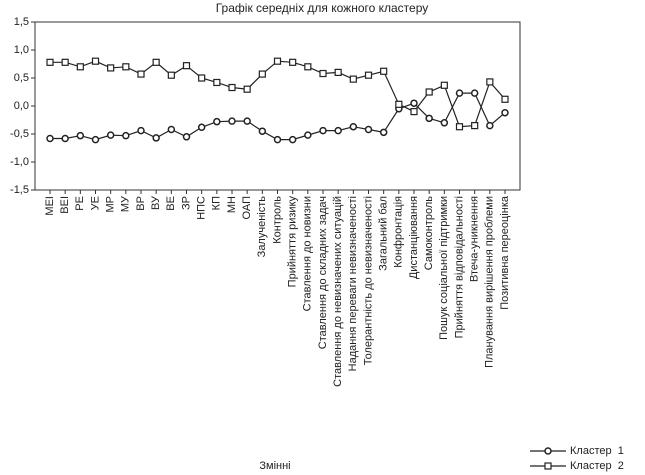 The image size is (645, 475). I want to click on x-tick-label: Толерантність до невизначеності, so click(368, 280).